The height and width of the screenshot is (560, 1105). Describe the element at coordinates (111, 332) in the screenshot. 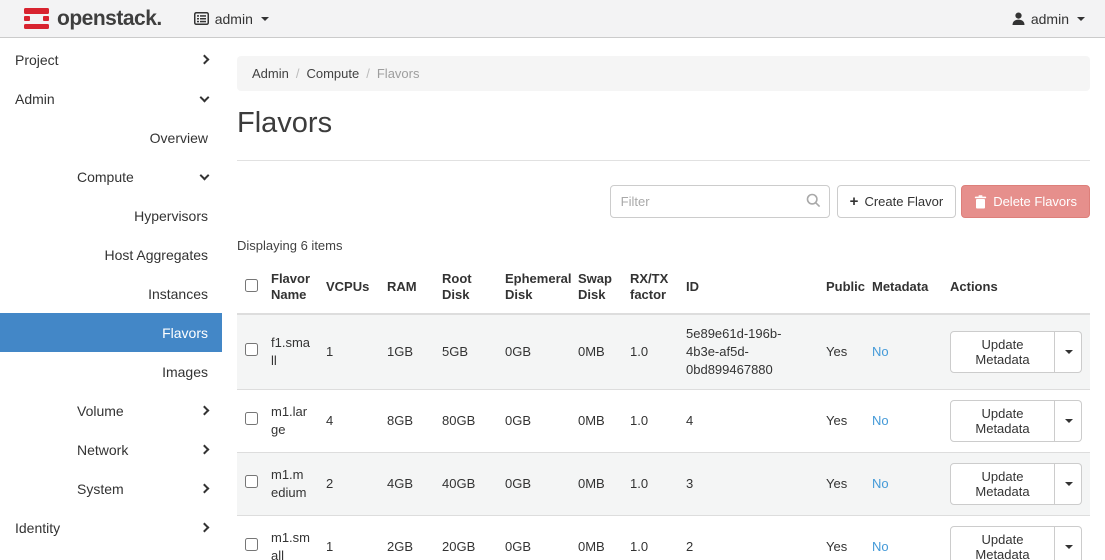

I see `sidebar-item-flavors: Flavors` at that location.